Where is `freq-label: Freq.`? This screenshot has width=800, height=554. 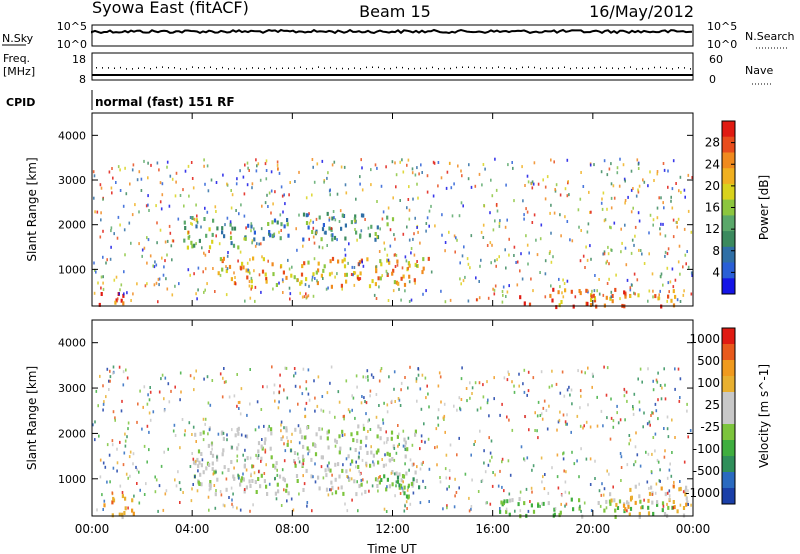 freq-label: Freq. is located at coordinates (16, 58).